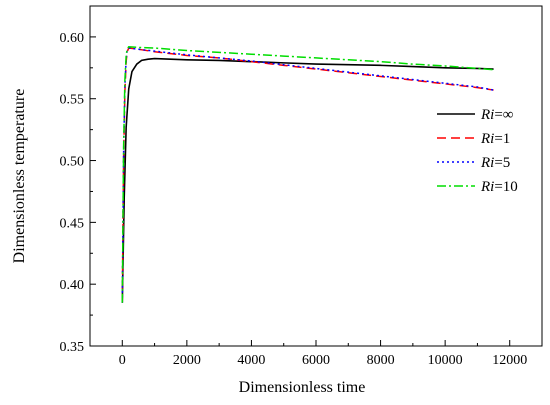  Describe the element at coordinates (316, 360) in the screenshot. I see `x-tick-label: 6000` at that location.